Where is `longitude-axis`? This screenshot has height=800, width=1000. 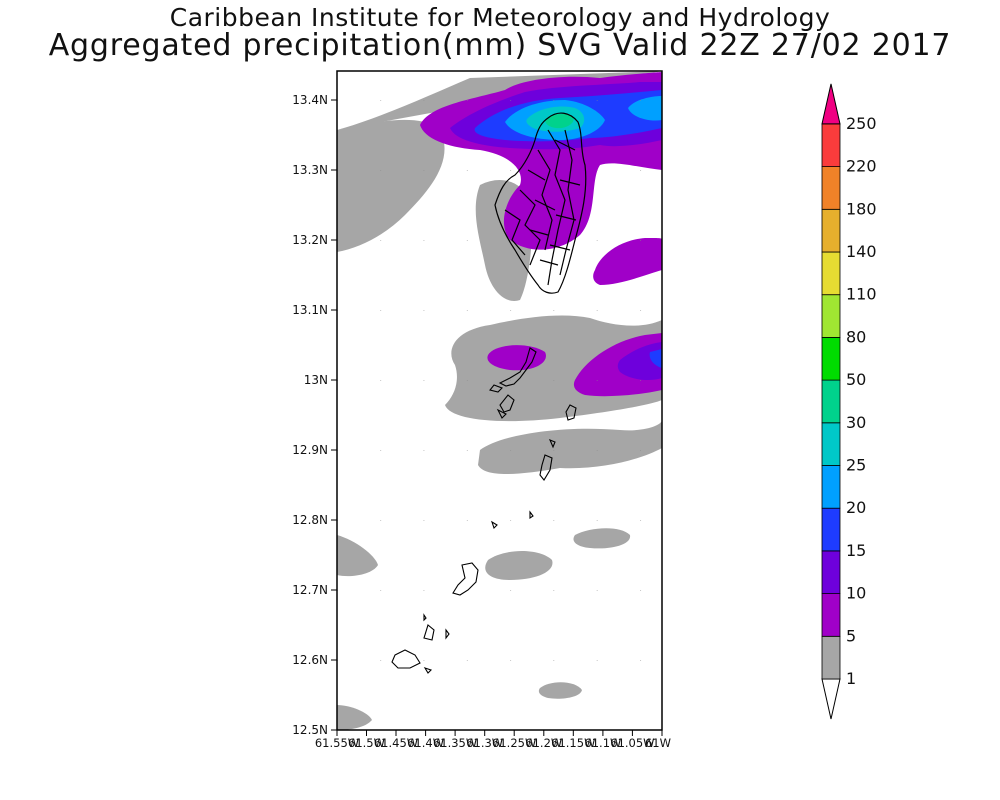
longitude-axis is located at coordinates (499, 733).